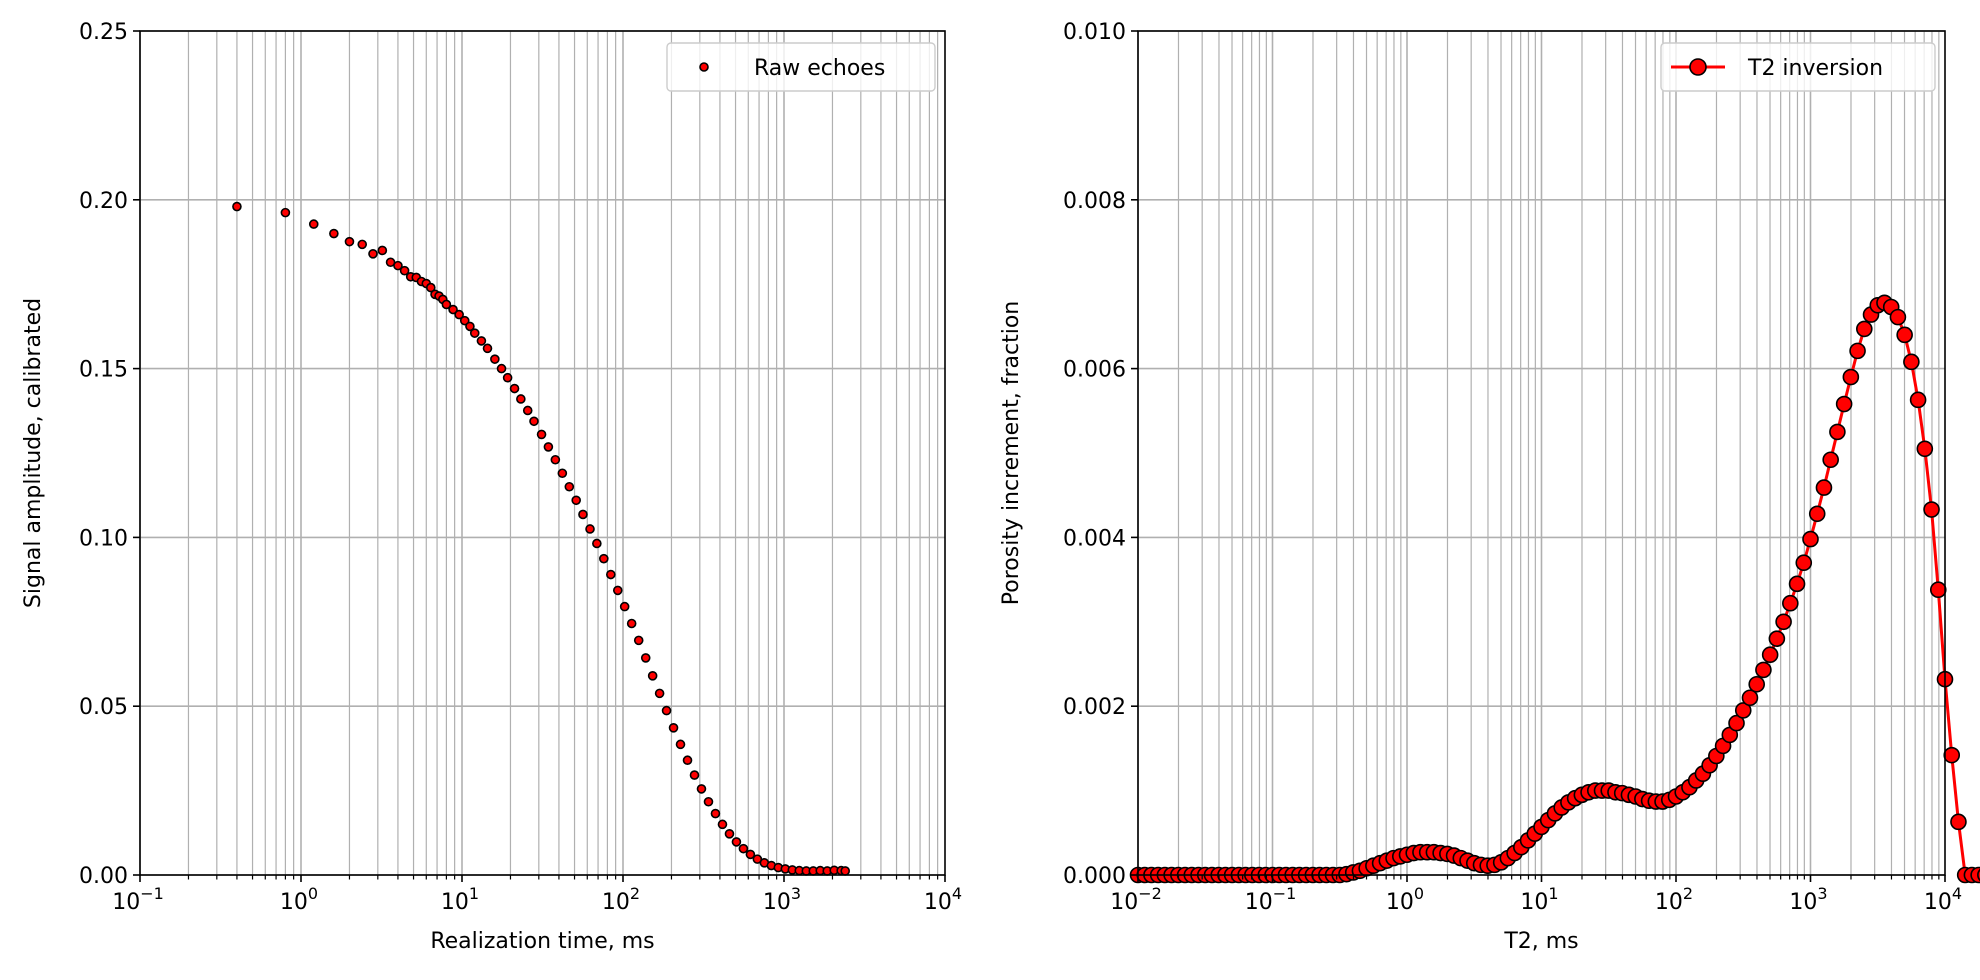 The height and width of the screenshot is (980, 1980). I want to click on x-tick-exponent: −1, so click(1285, 893).